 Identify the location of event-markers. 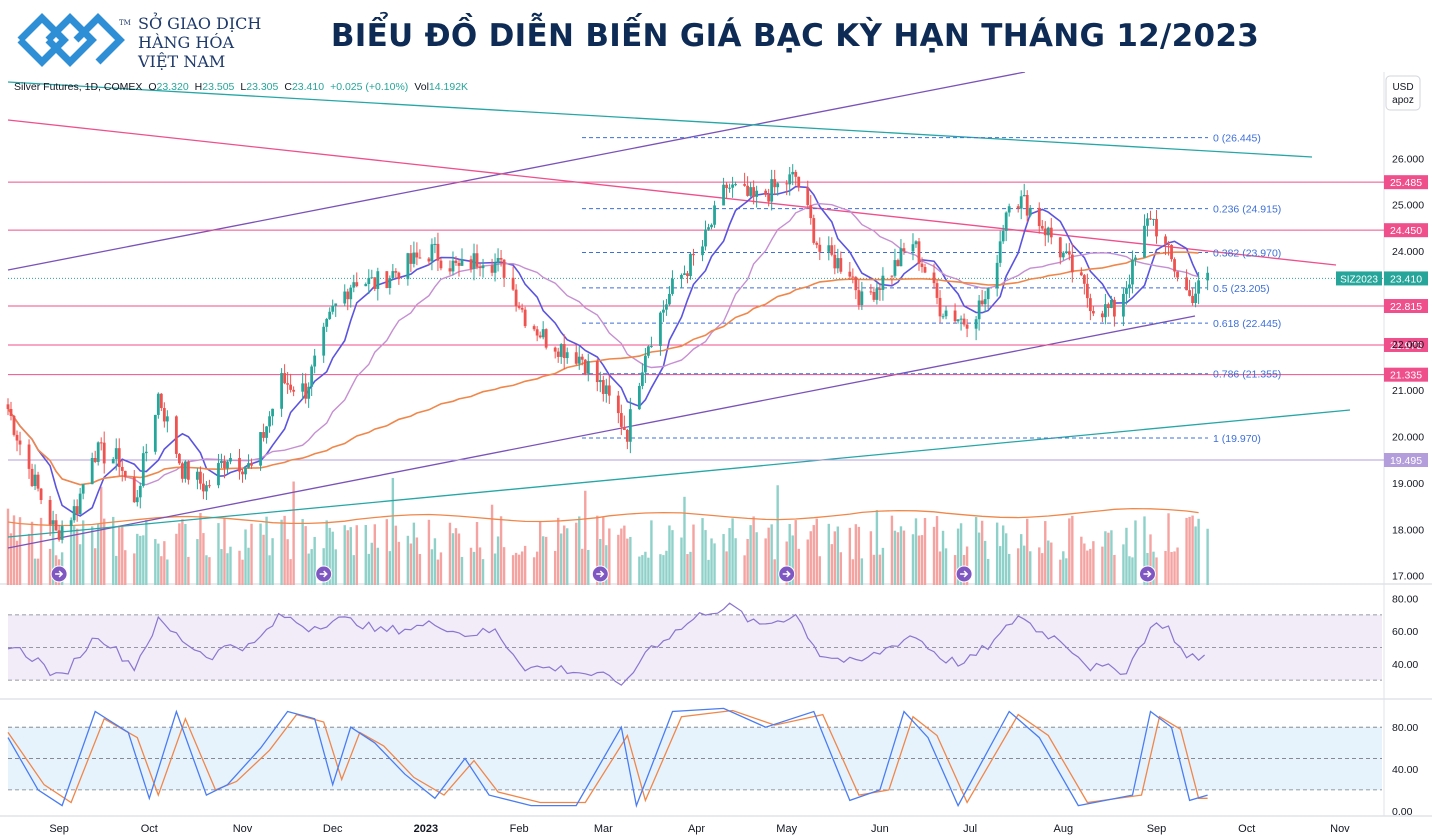
(603, 574).